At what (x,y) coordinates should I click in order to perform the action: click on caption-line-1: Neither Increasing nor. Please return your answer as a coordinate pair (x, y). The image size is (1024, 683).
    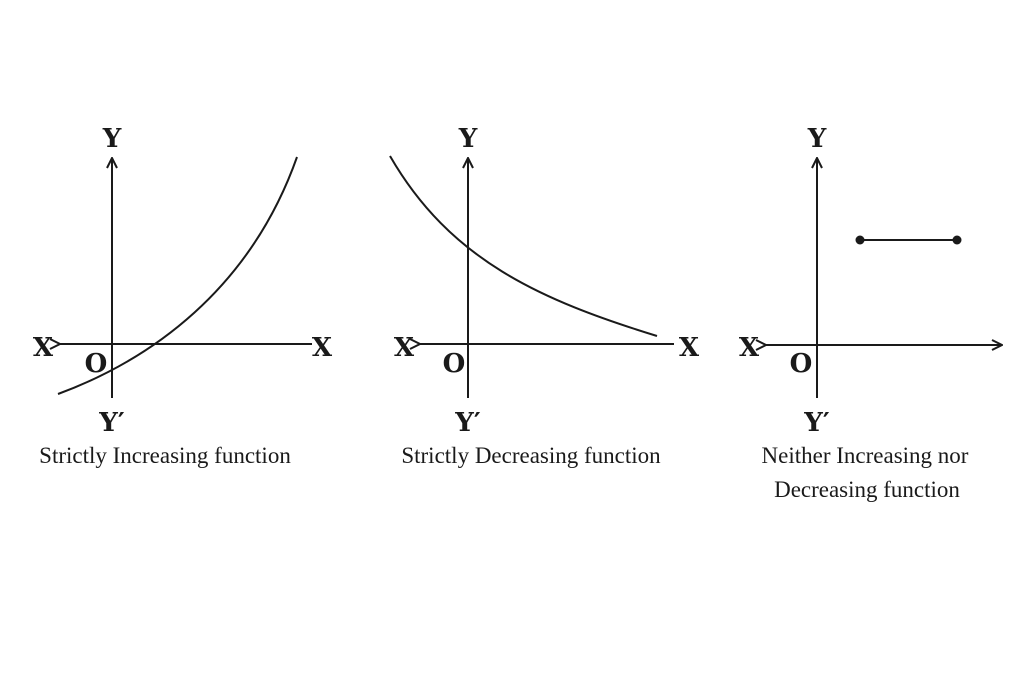
    Looking at the image, I should click on (865, 455).